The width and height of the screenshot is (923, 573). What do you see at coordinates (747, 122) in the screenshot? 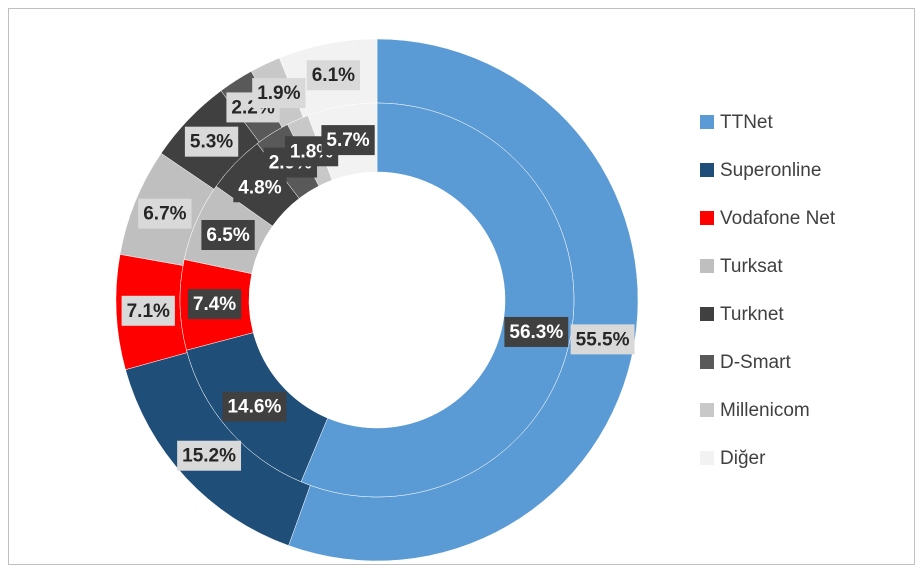
I see `legend-label: TTNet` at bounding box center [747, 122].